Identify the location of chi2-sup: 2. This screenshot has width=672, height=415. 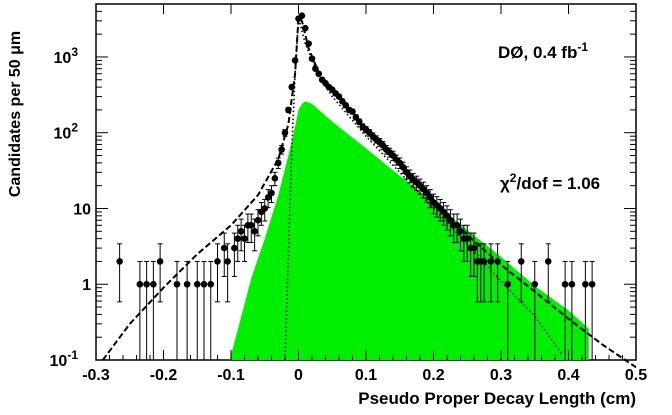
(513, 178).